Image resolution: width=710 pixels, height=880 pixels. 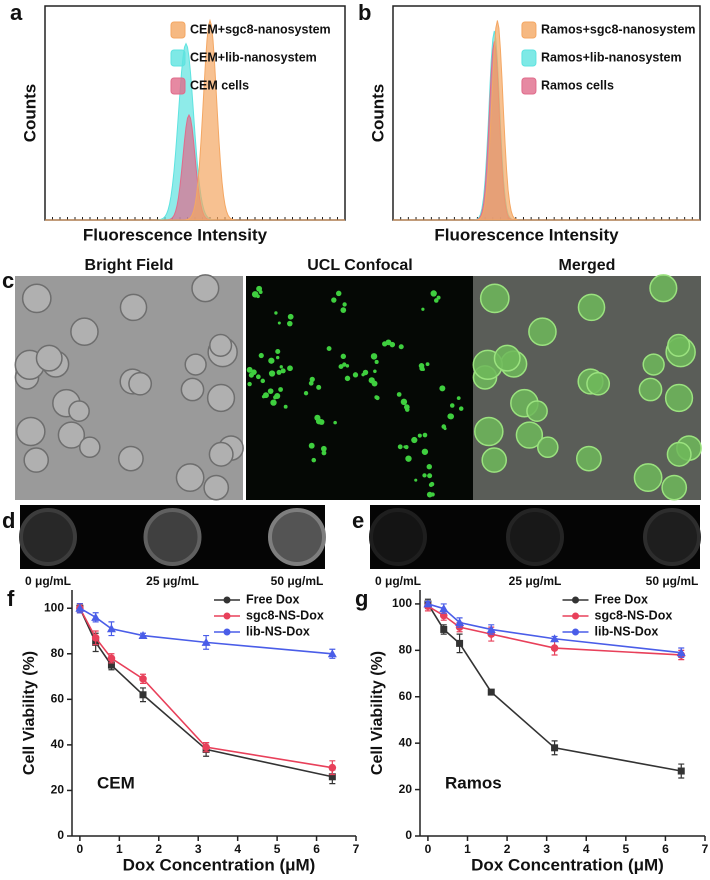 What do you see at coordinates (29, 713) in the screenshot?
I see `y-axis-title: Cell Viability (%)` at bounding box center [29, 713].